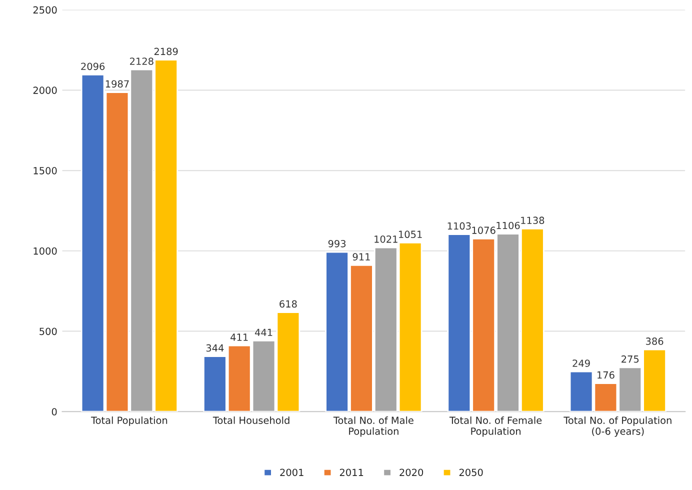 This screenshot has width=692, height=490. What do you see at coordinates (48, 332) in the screenshot?
I see `y-tick-label: 500` at bounding box center [48, 332].